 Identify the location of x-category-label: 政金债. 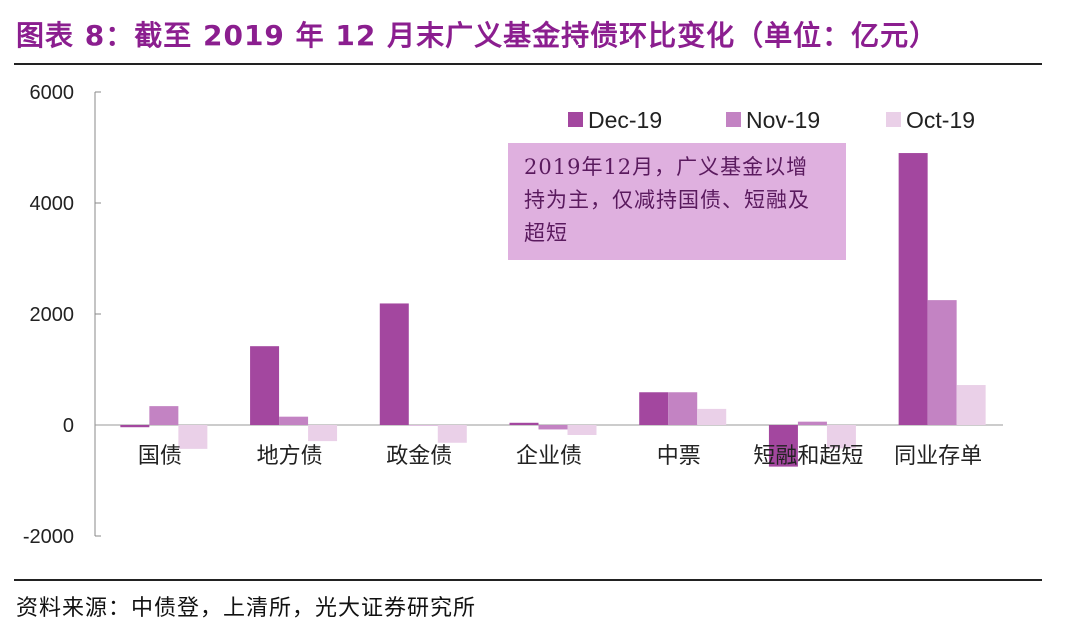
(419, 456).